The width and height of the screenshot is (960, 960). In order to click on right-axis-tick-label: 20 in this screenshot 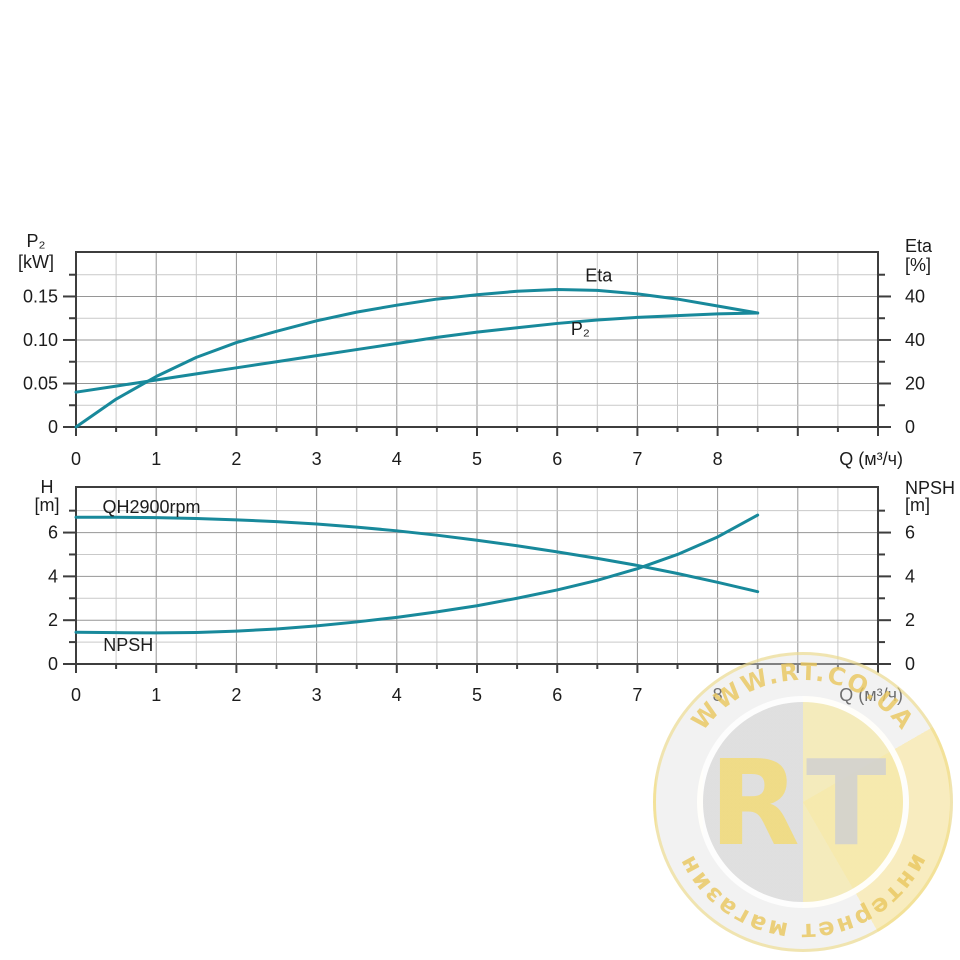, I will do `click(915, 383)`.